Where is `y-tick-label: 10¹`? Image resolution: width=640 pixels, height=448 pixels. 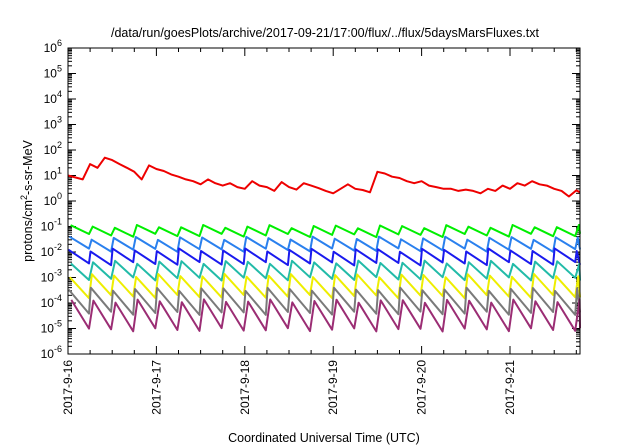 y-tick-label: 10¹ is located at coordinates (53, 174).